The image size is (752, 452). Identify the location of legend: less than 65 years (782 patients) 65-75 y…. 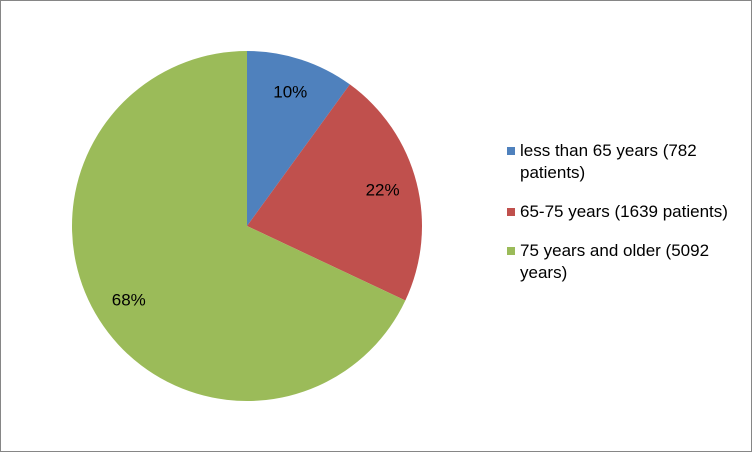
(622, 220).